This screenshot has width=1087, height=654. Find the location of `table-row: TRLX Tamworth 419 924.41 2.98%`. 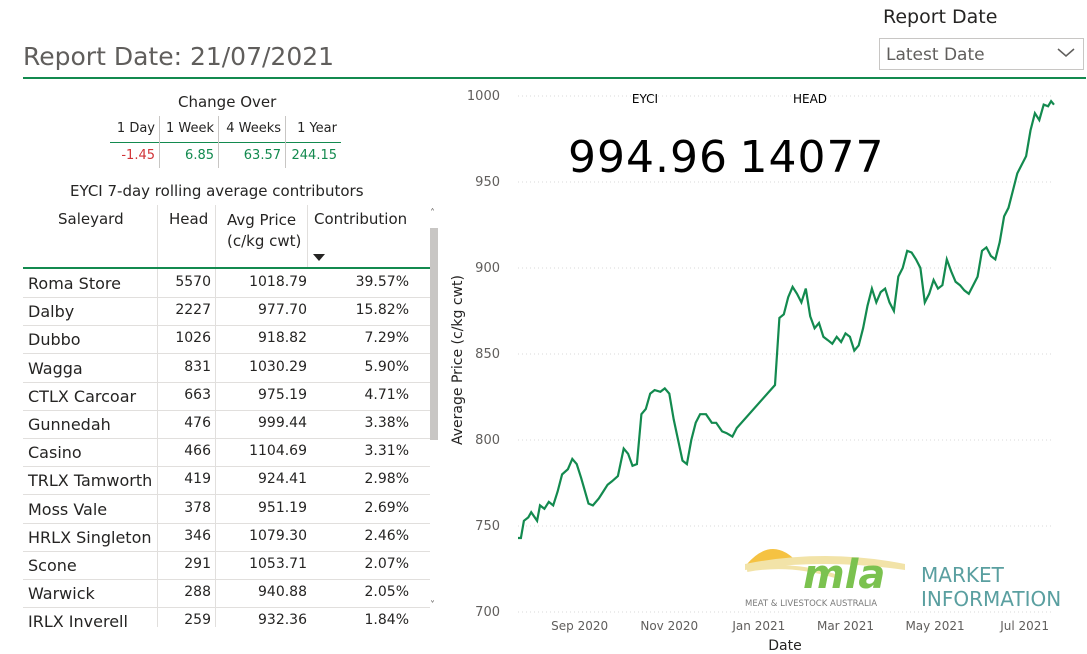

table-row: TRLX Tamworth 419 924.41 2.98% is located at coordinates (226, 481).